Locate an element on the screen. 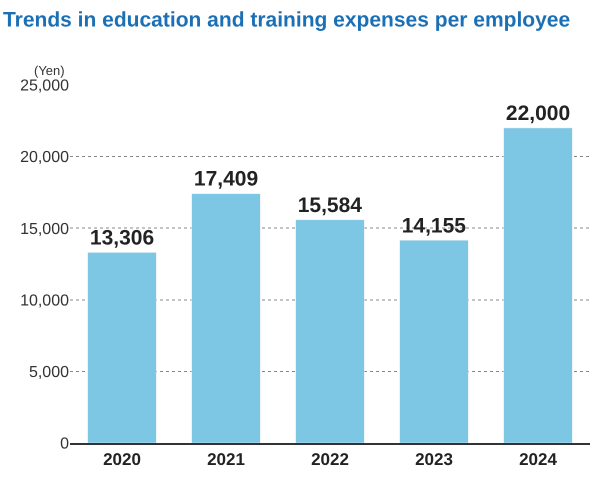 This screenshot has height=477, width=598. y-axis-title: (Yen) is located at coordinates (49, 70).